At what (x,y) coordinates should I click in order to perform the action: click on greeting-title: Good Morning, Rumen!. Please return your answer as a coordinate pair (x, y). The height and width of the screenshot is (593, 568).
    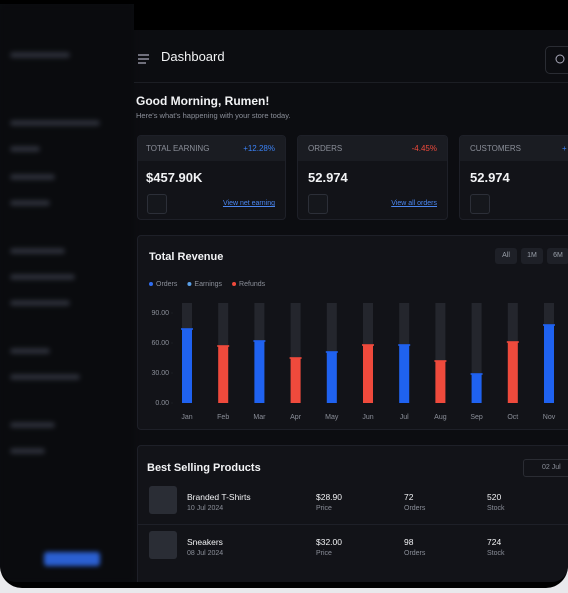
    Looking at the image, I should click on (203, 101).